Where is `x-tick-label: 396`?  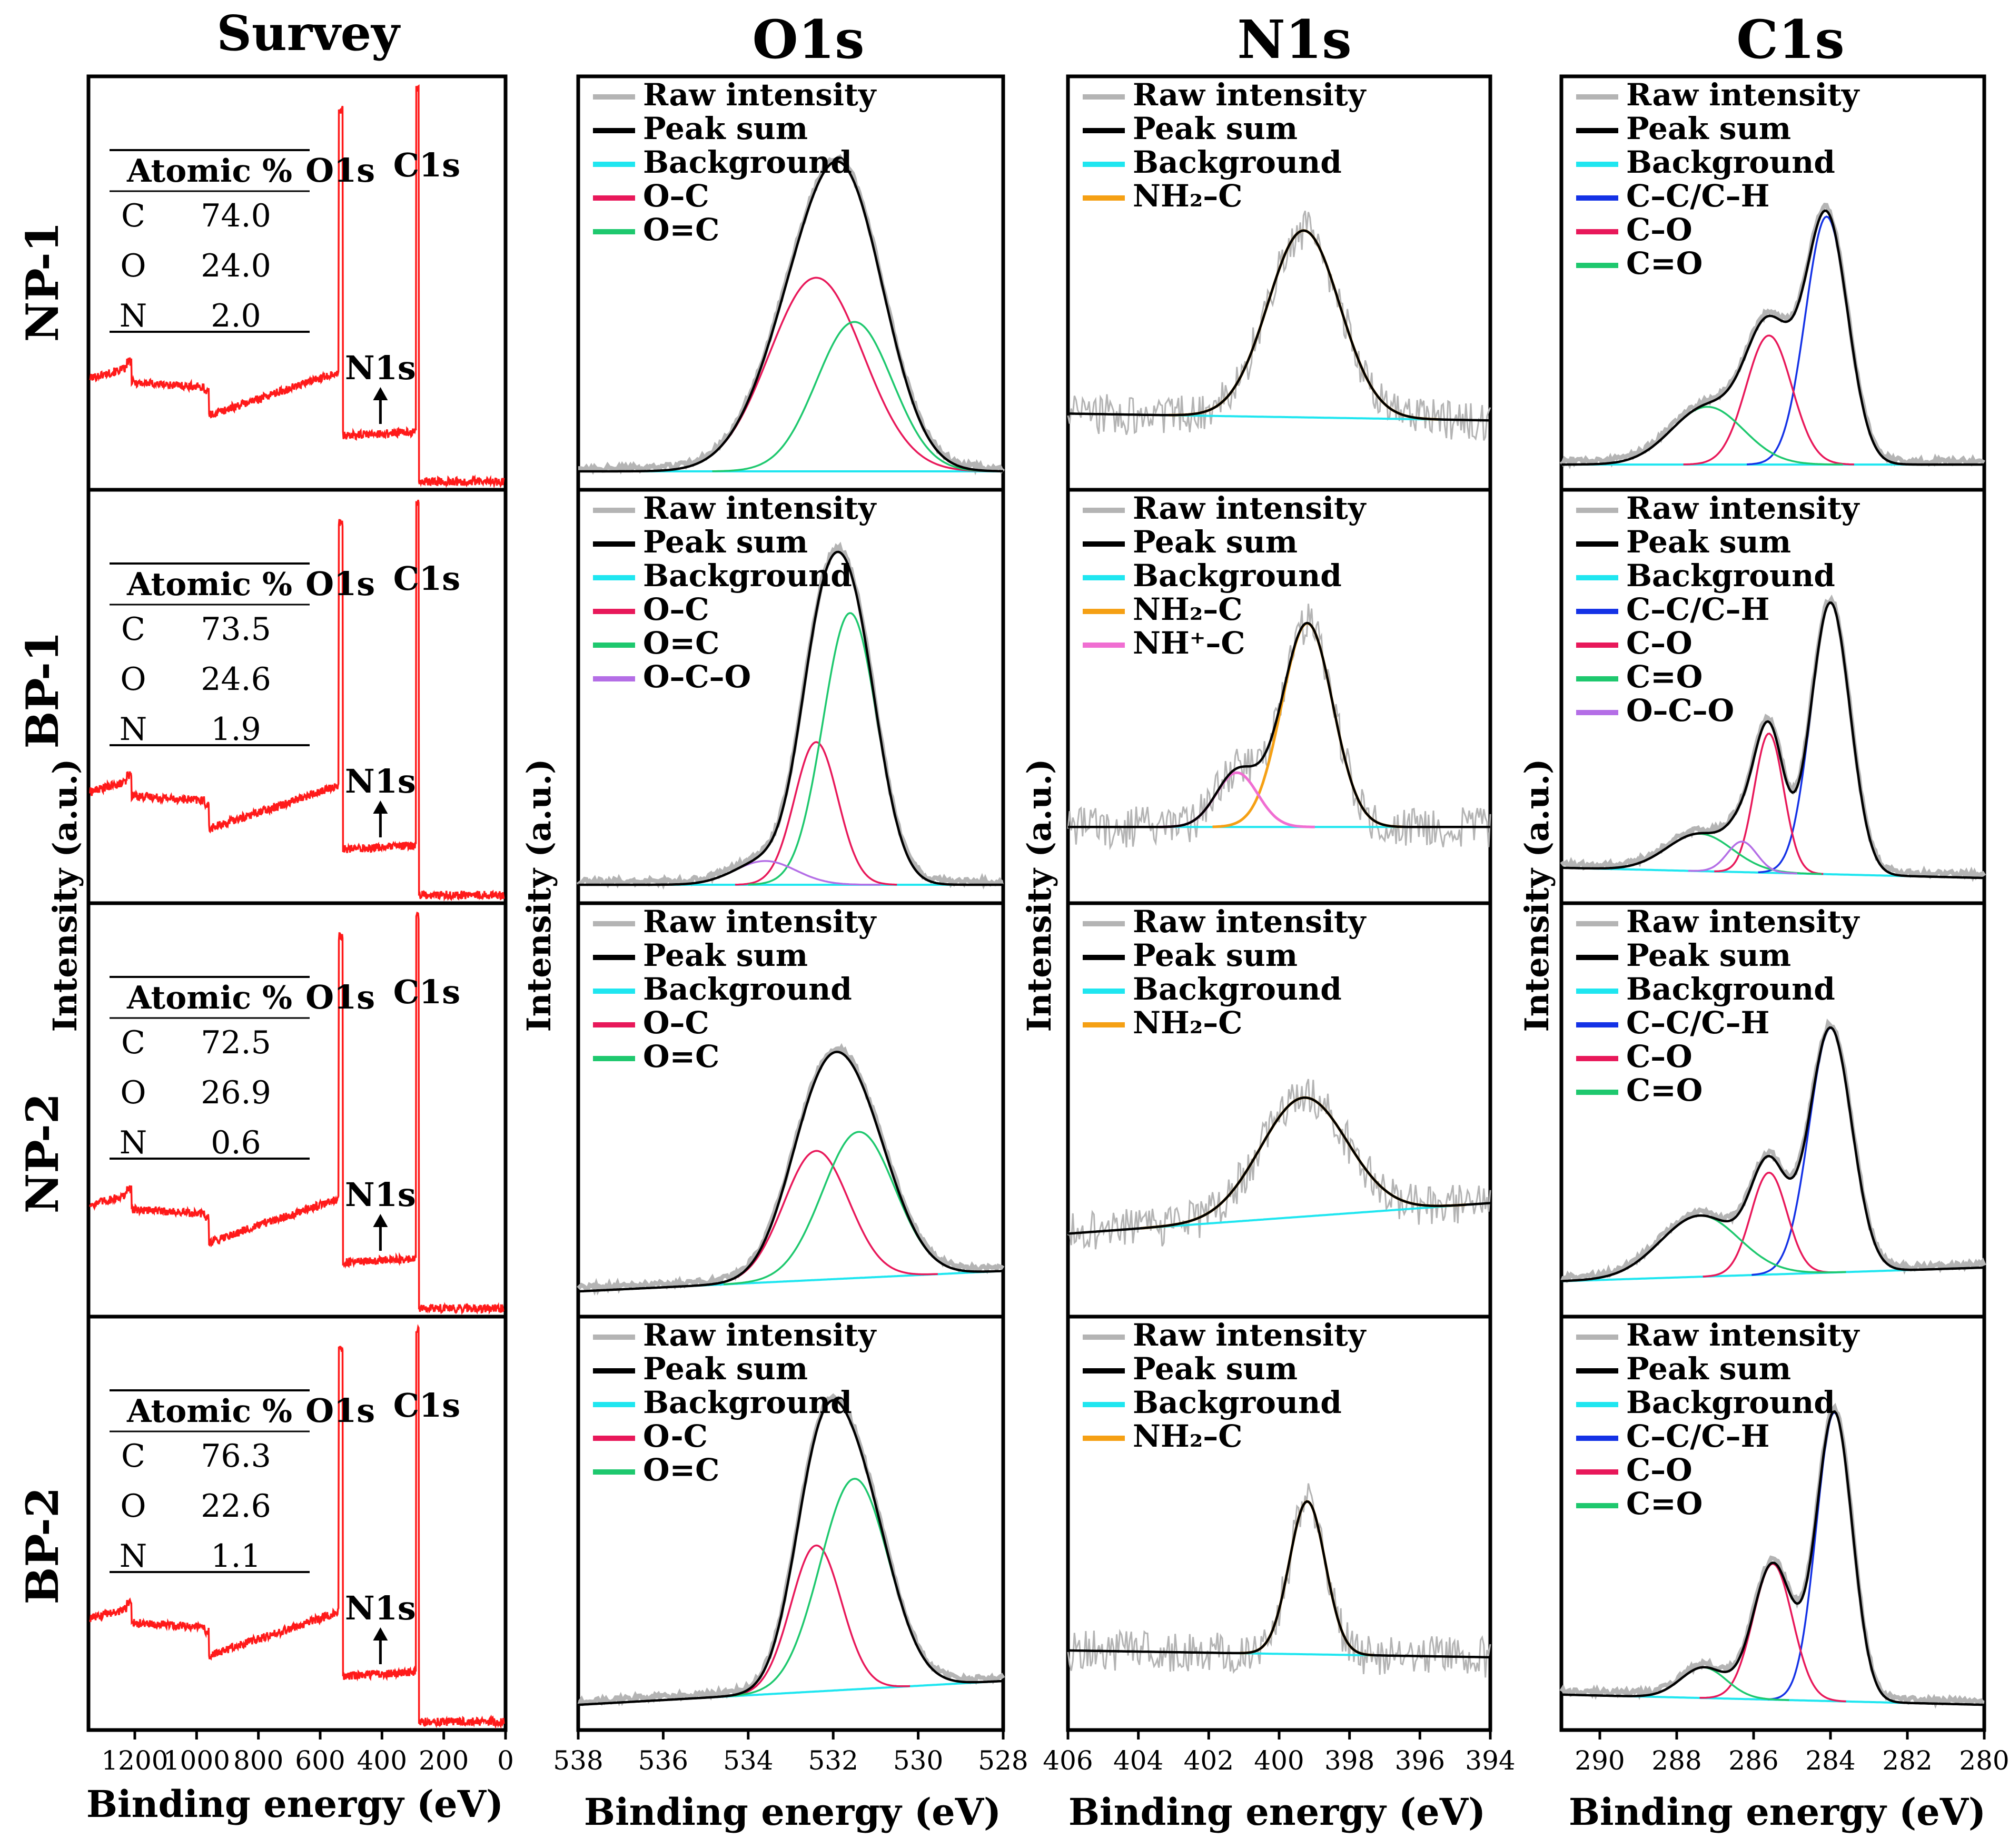 x-tick-label: 396 is located at coordinates (1420, 1760).